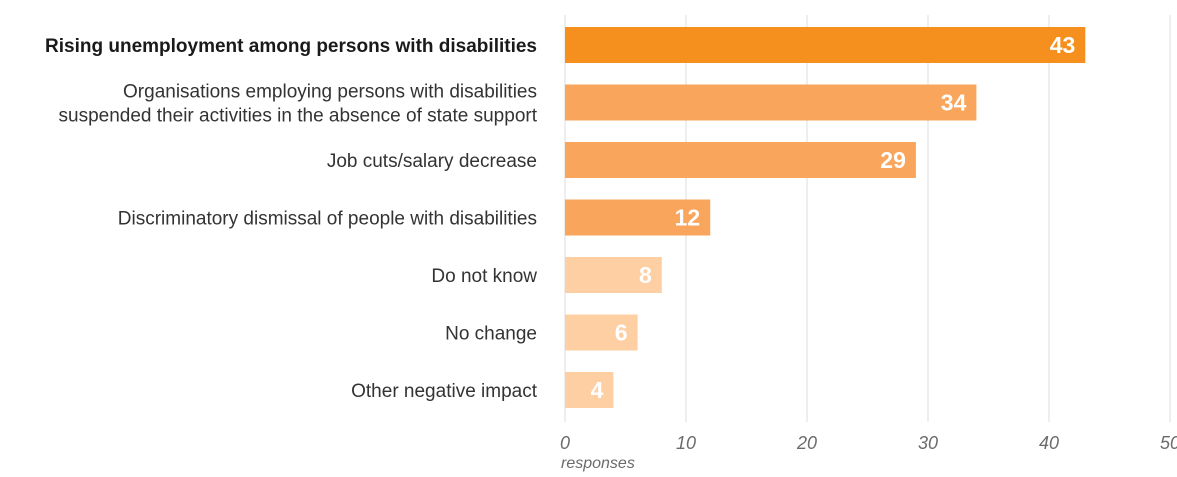  Describe the element at coordinates (645, 275) in the screenshot. I see `data-label-5: 8` at that location.